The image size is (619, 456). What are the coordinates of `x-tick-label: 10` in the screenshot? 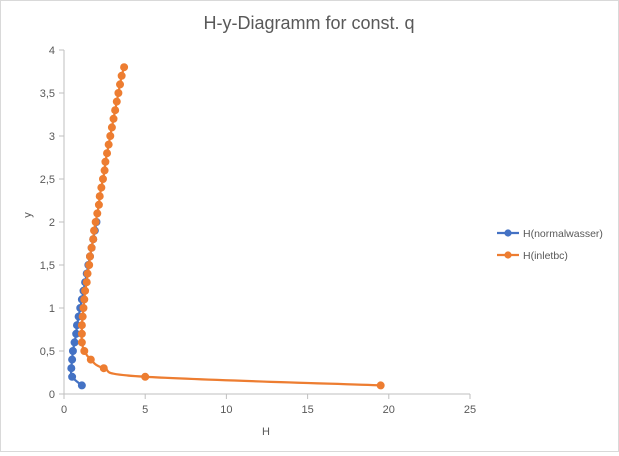 It's located at (226, 410).